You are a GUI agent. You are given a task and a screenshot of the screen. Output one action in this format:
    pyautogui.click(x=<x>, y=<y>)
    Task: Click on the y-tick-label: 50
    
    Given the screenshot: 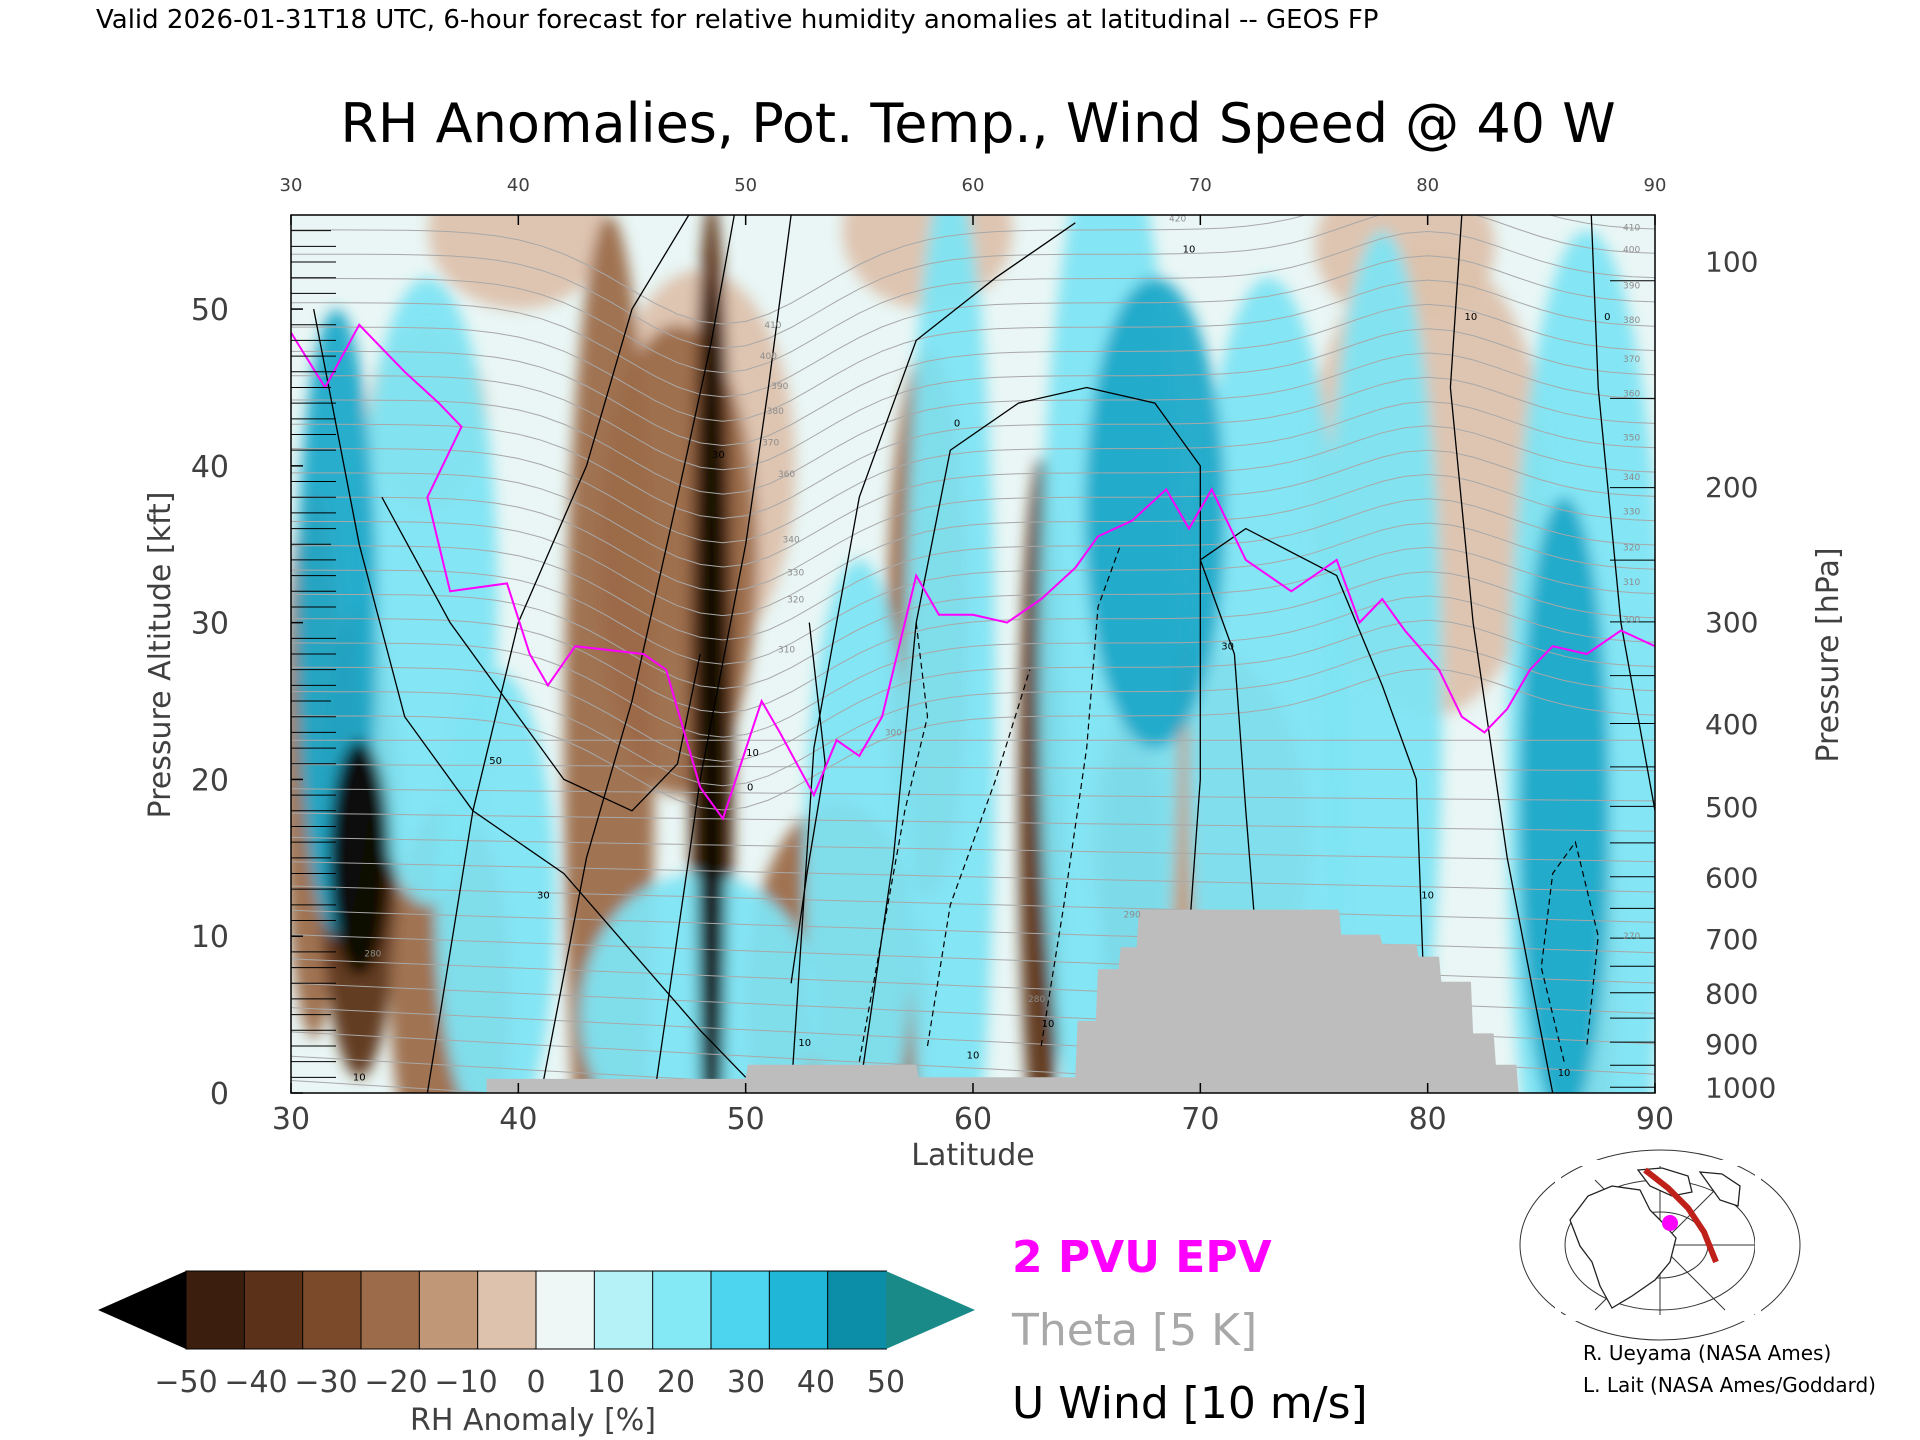 What is the action you would take?
    pyautogui.click(x=210, y=310)
    